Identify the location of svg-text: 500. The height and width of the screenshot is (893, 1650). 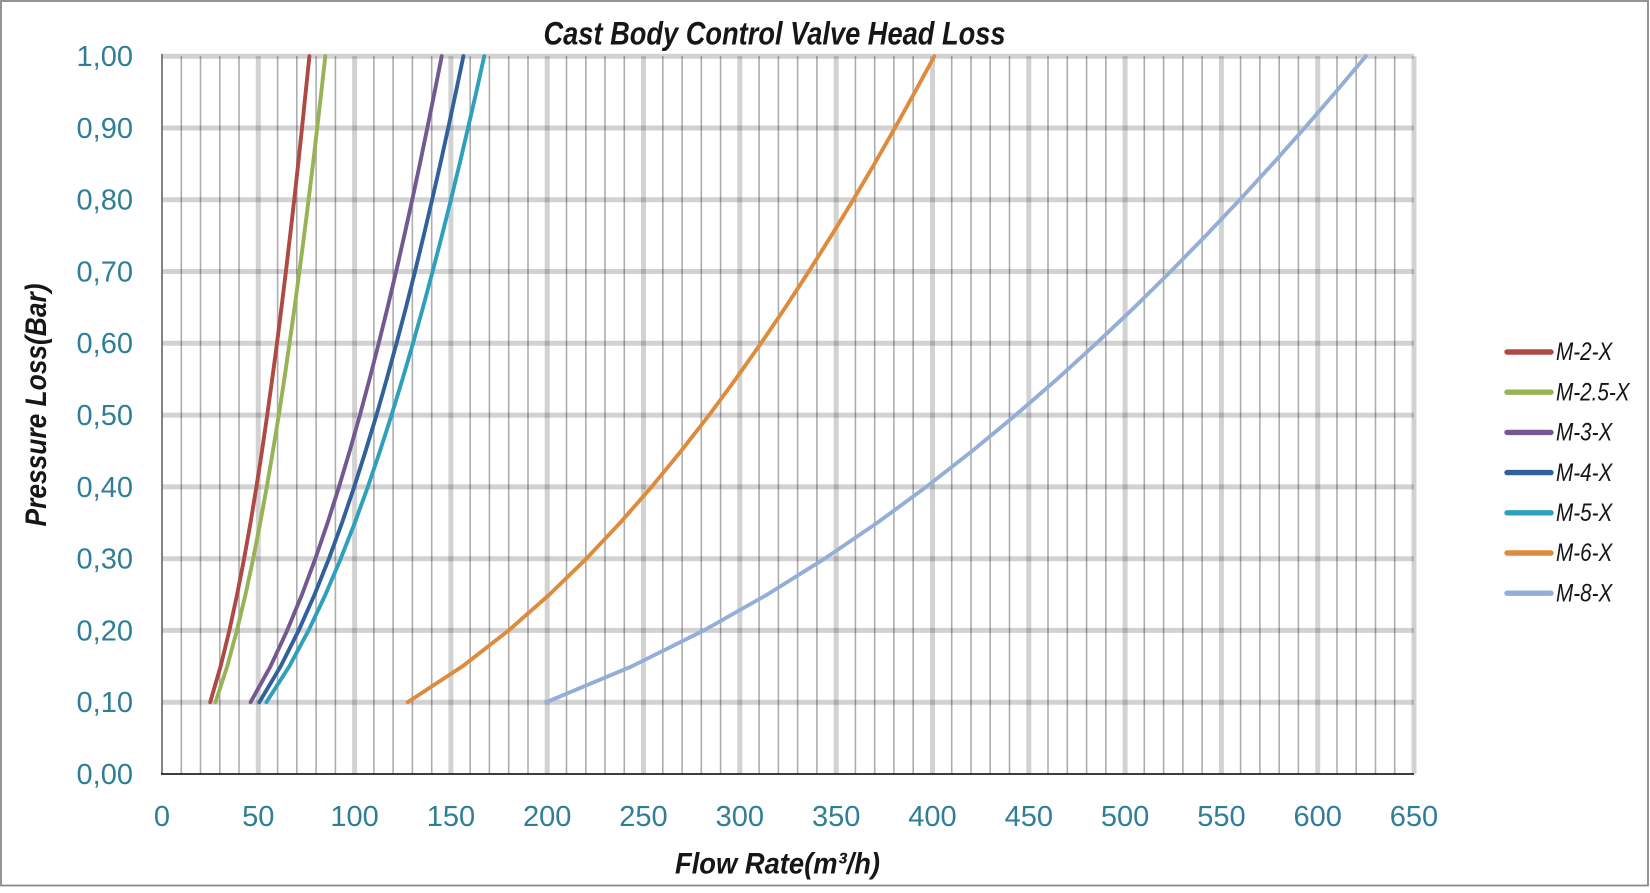
(1125, 817).